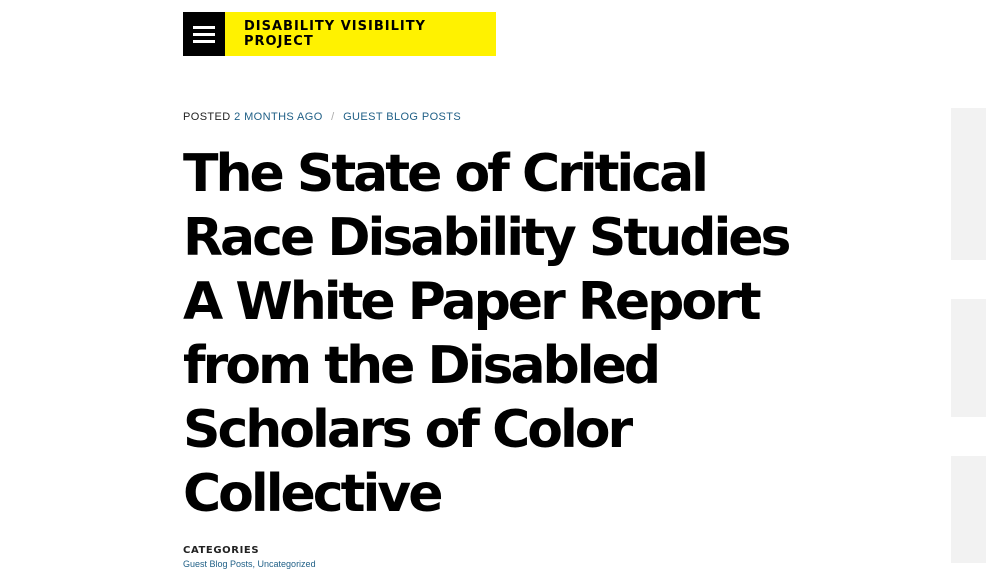  Describe the element at coordinates (360, 34) in the screenshot. I see `site-logo: DISABILITY VISIBILITY PROJECT` at that location.